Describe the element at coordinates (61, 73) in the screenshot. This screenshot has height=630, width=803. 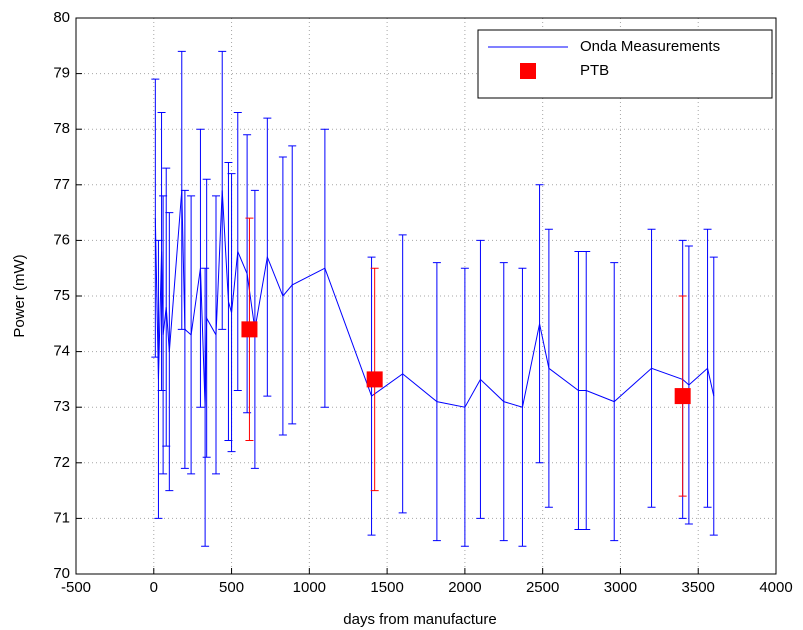
I see `y-tick-label: 79` at that location.